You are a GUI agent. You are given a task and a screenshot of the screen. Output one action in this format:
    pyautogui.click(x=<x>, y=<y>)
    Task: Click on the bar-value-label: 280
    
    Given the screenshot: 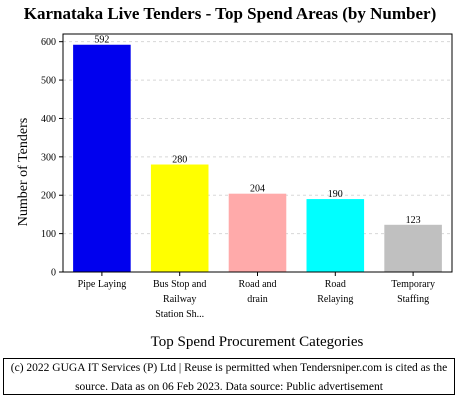 What is the action you would take?
    pyautogui.click(x=179, y=160)
    